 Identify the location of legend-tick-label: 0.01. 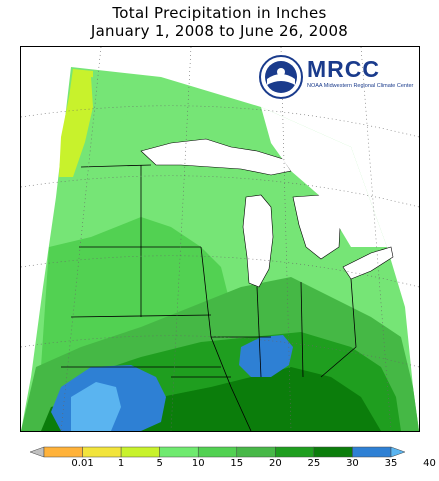
(82, 463).